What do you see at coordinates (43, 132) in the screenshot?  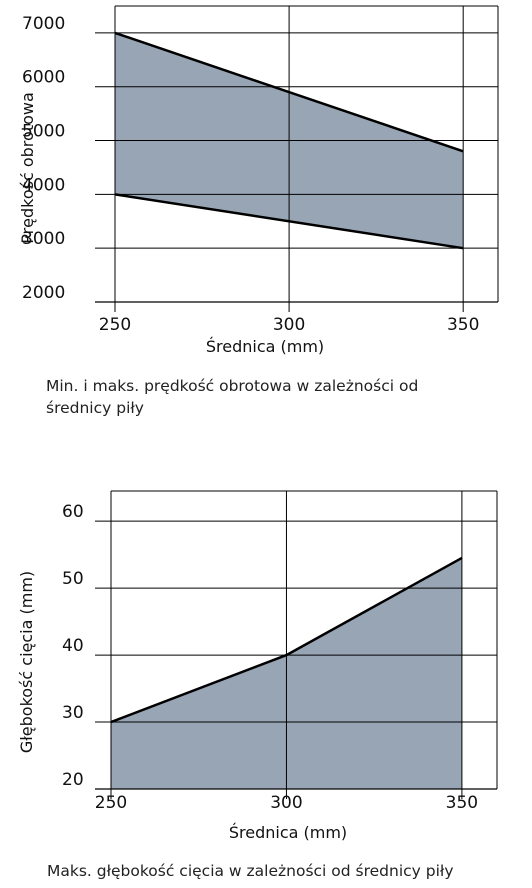 I see `y-tick-label: 5000` at bounding box center [43, 132].